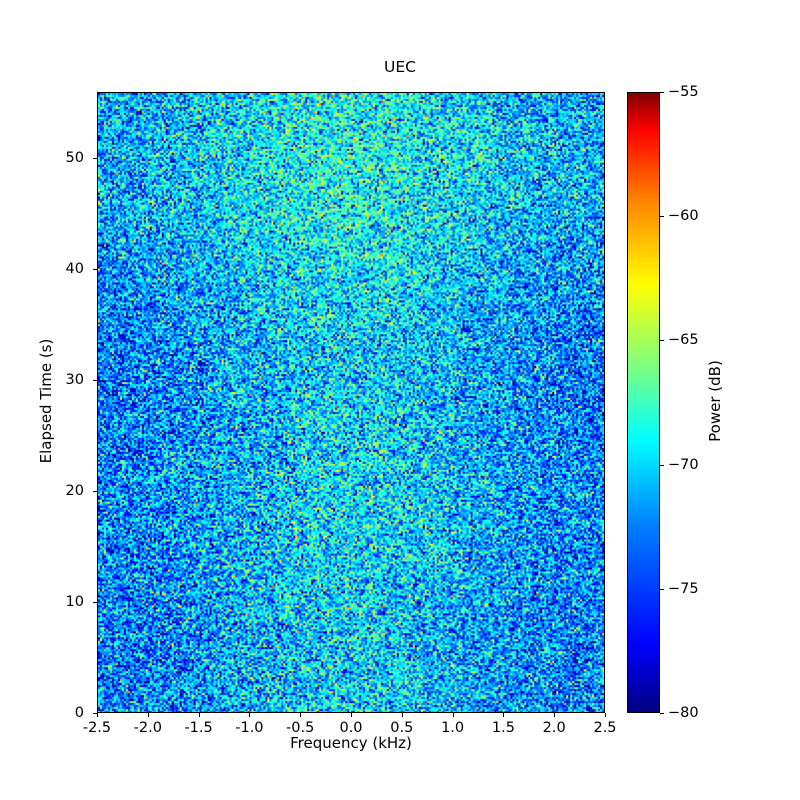 Image resolution: width=800 pixels, height=800 pixels. What do you see at coordinates (683, 713) in the screenshot?
I see `colorbar-tick-label: −80` at bounding box center [683, 713].